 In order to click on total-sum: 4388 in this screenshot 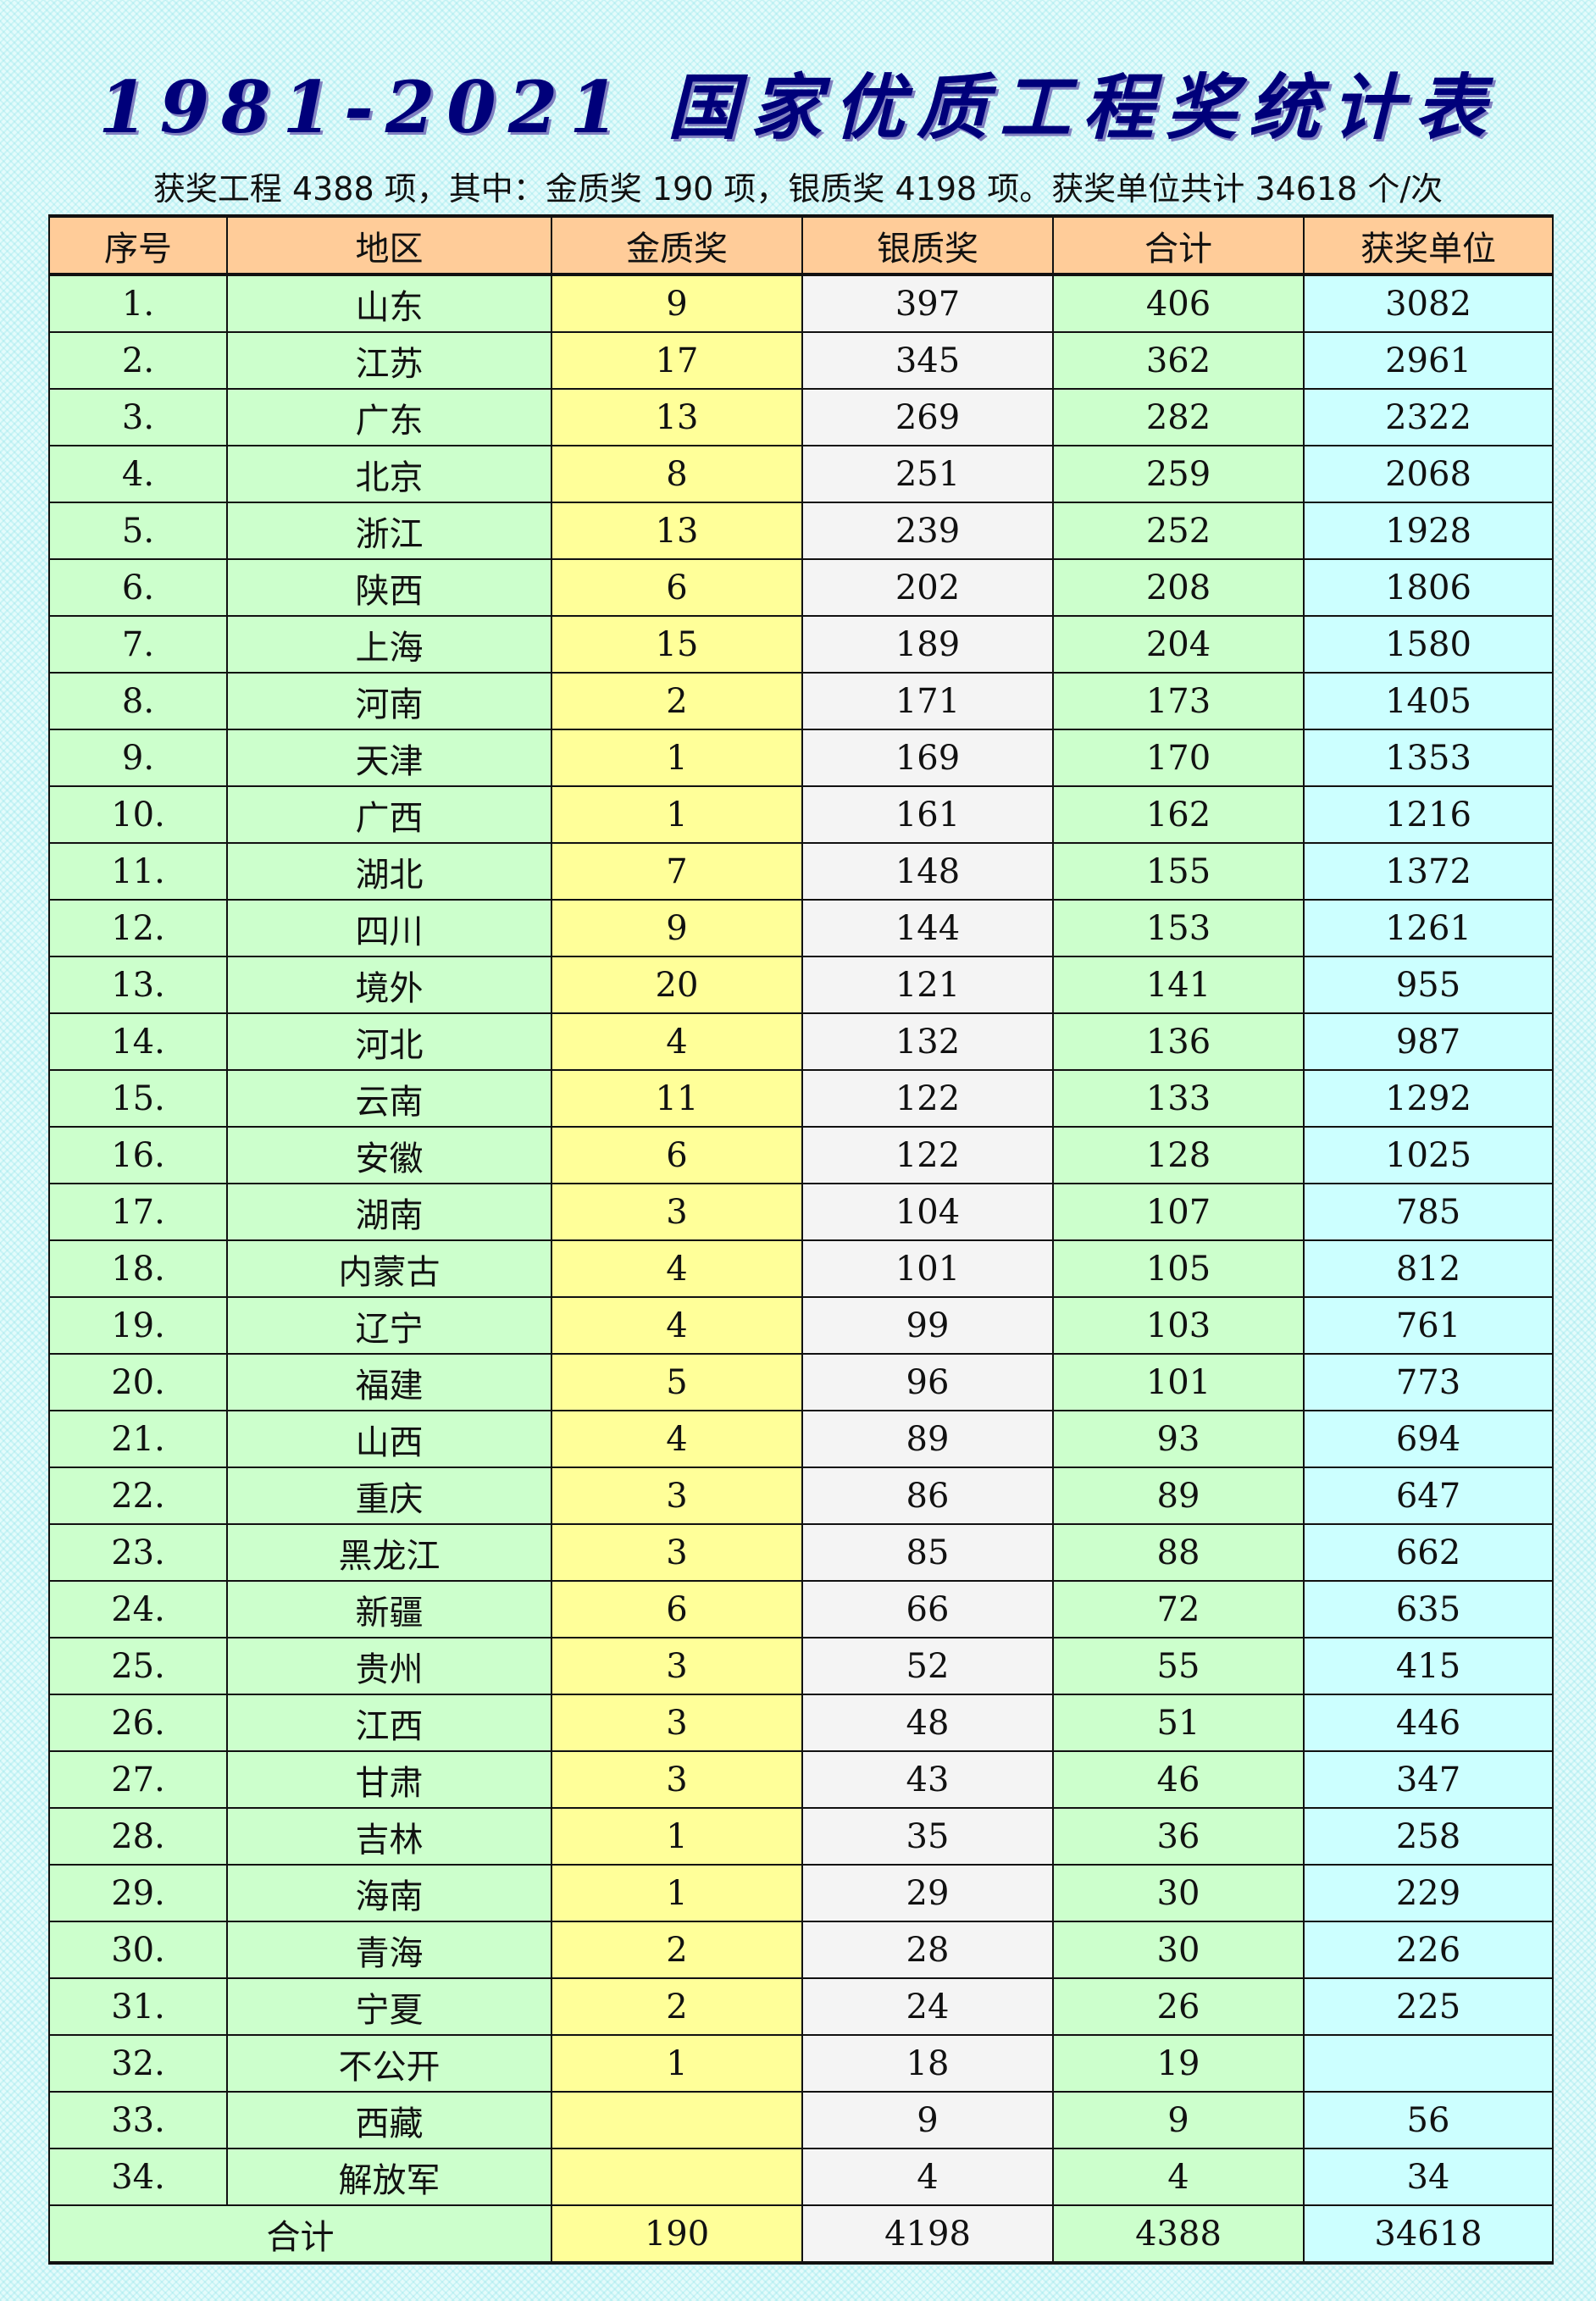, I will do `click(1178, 2234)`.